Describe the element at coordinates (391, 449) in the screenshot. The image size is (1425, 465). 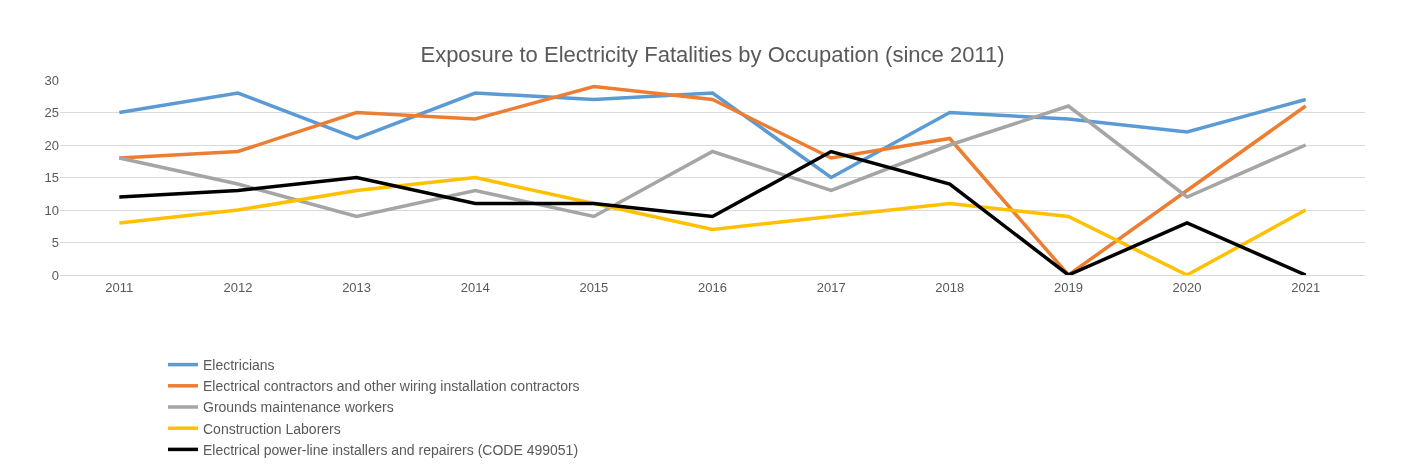
I see `legend-label: Electrical power-line installers and repairers (CODE 499051)` at that location.